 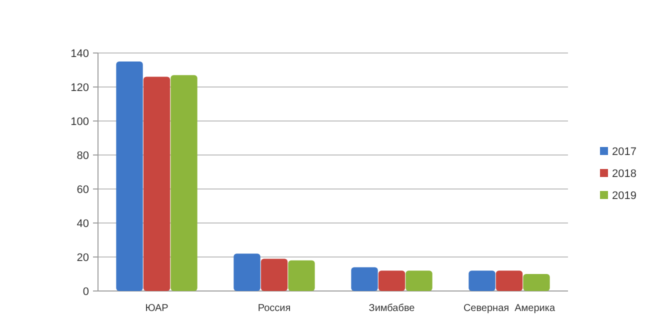 I want to click on y-tick-label: 40, so click(x=82, y=224).